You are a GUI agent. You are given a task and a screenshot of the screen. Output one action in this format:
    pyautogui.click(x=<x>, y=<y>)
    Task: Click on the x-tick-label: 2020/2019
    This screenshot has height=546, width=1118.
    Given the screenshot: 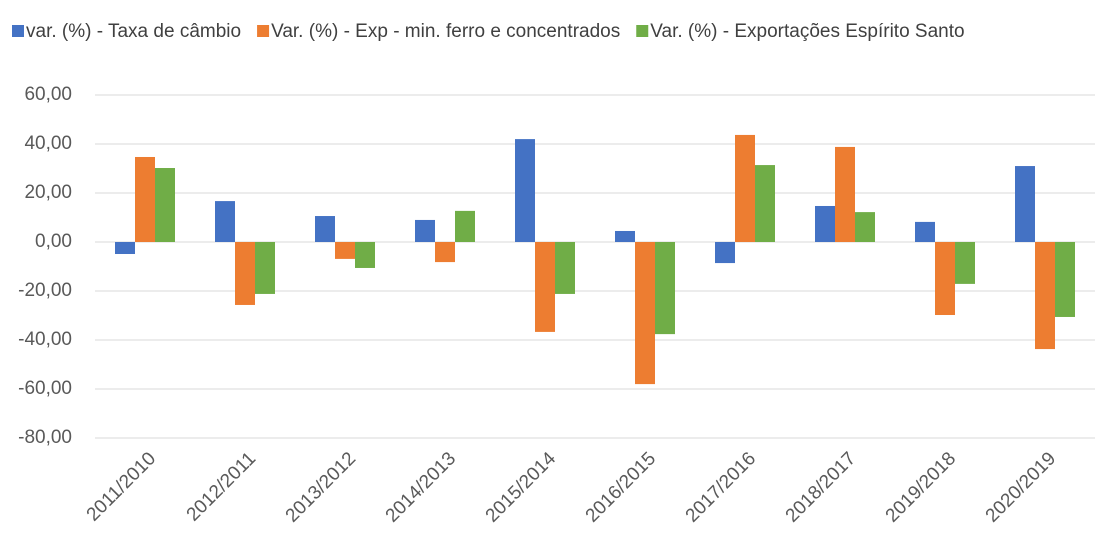 What is the action you would take?
    pyautogui.click(x=1021, y=487)
    